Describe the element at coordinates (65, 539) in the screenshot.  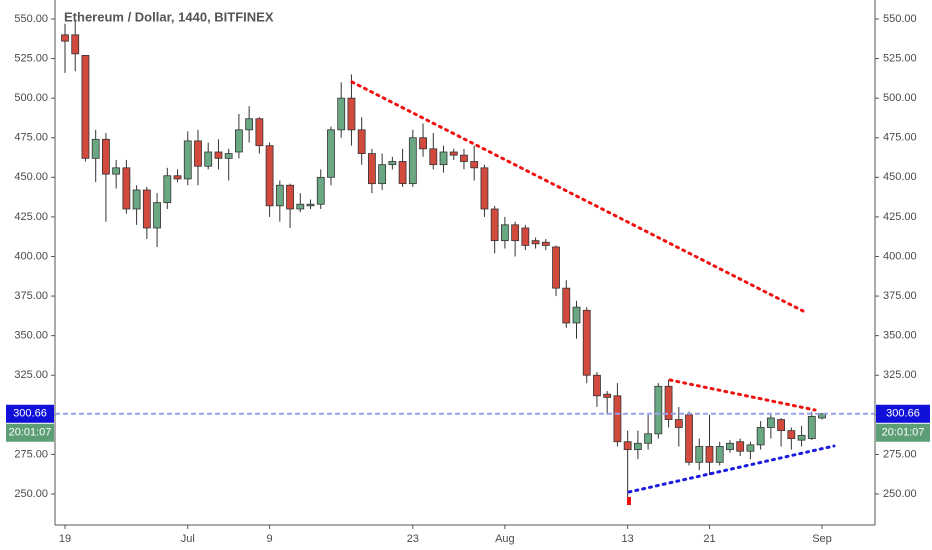
I see `x-tick-label: 19` at that location.